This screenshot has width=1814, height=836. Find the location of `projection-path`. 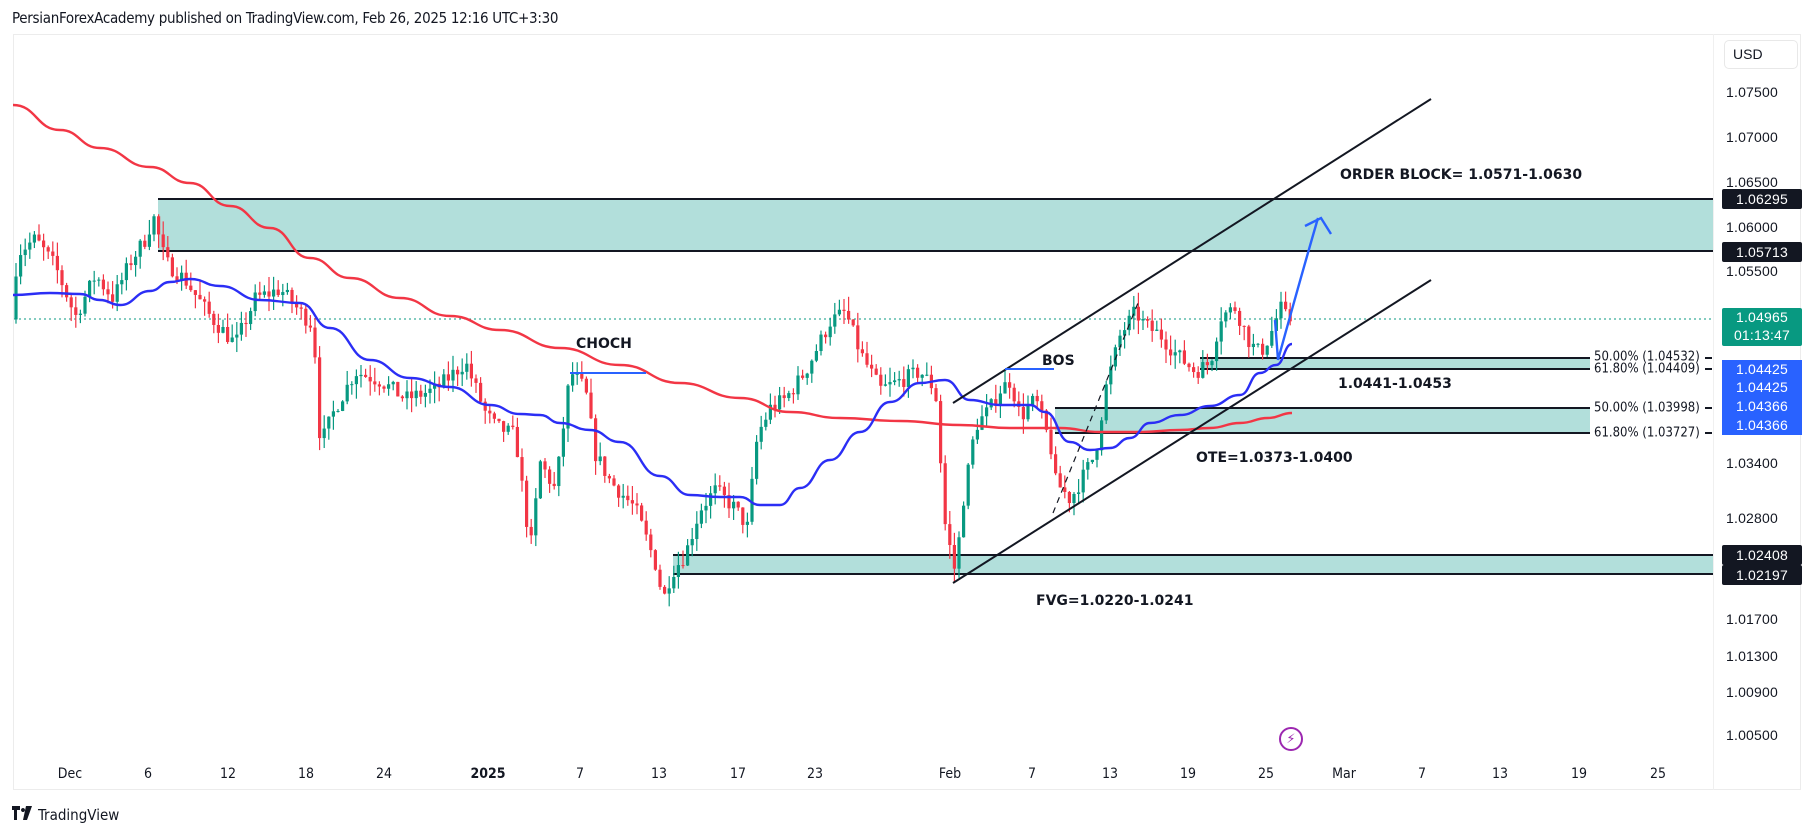

projection-path is located at coordinates (1296, 289).